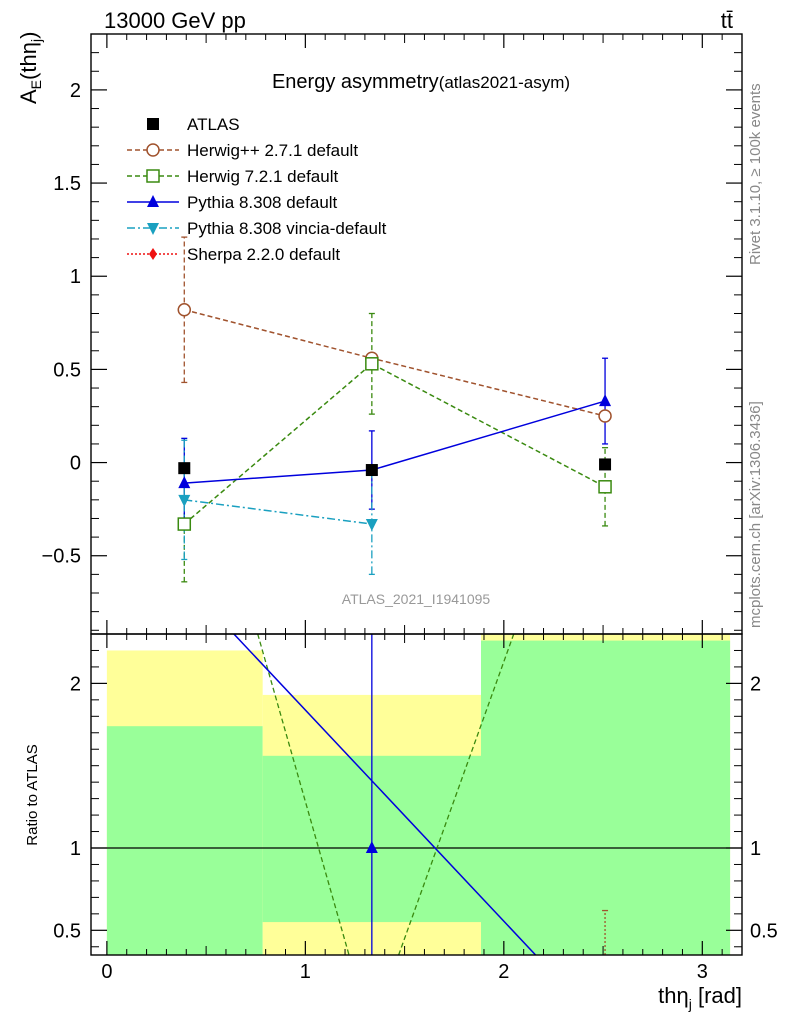 This screenshot has width=786, height=1024. I want to click on header-right: tt̄, so click(727, 20).